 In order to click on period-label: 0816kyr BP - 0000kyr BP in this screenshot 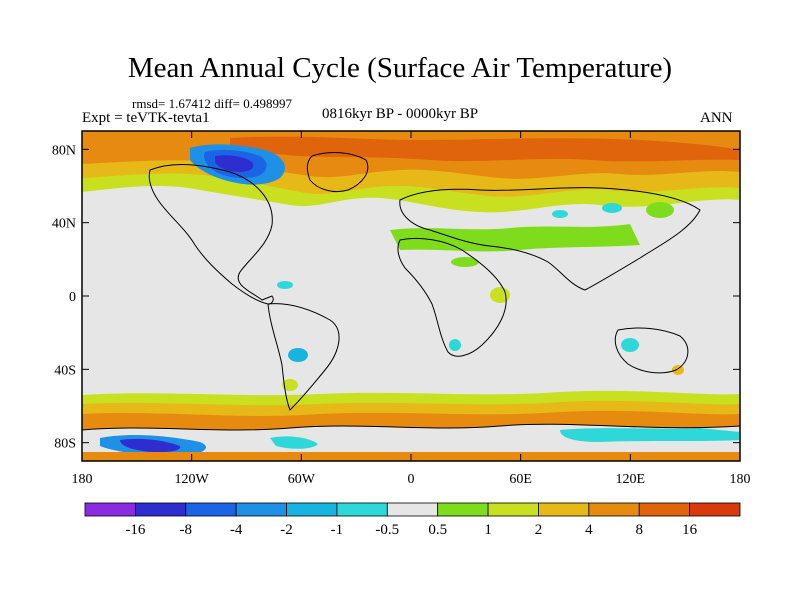, I will do `click(400, 114)`.